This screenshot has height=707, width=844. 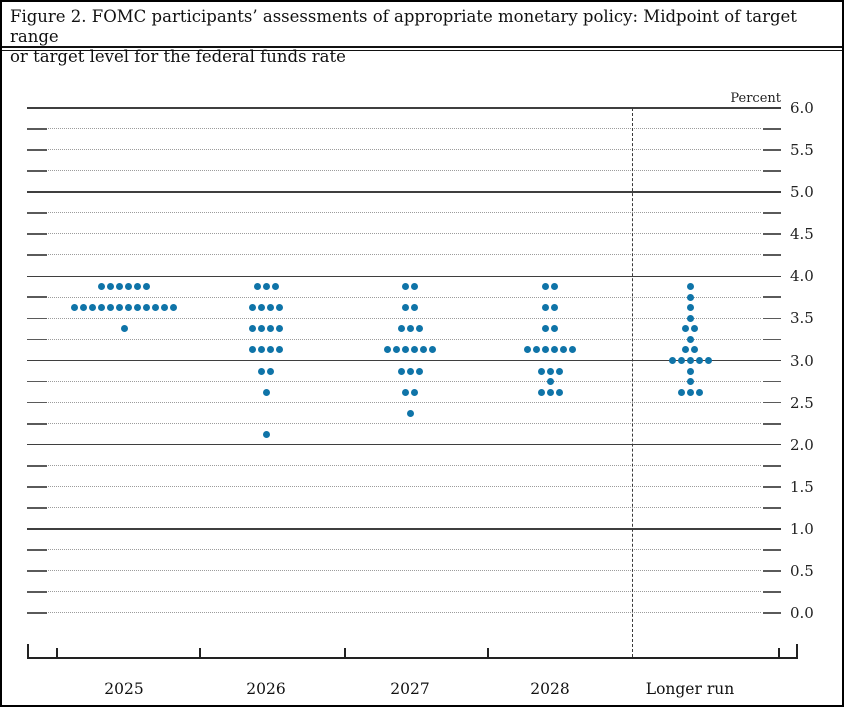 I want to click on y-axis-unit-label: Percent, so click(x=755, y=98).